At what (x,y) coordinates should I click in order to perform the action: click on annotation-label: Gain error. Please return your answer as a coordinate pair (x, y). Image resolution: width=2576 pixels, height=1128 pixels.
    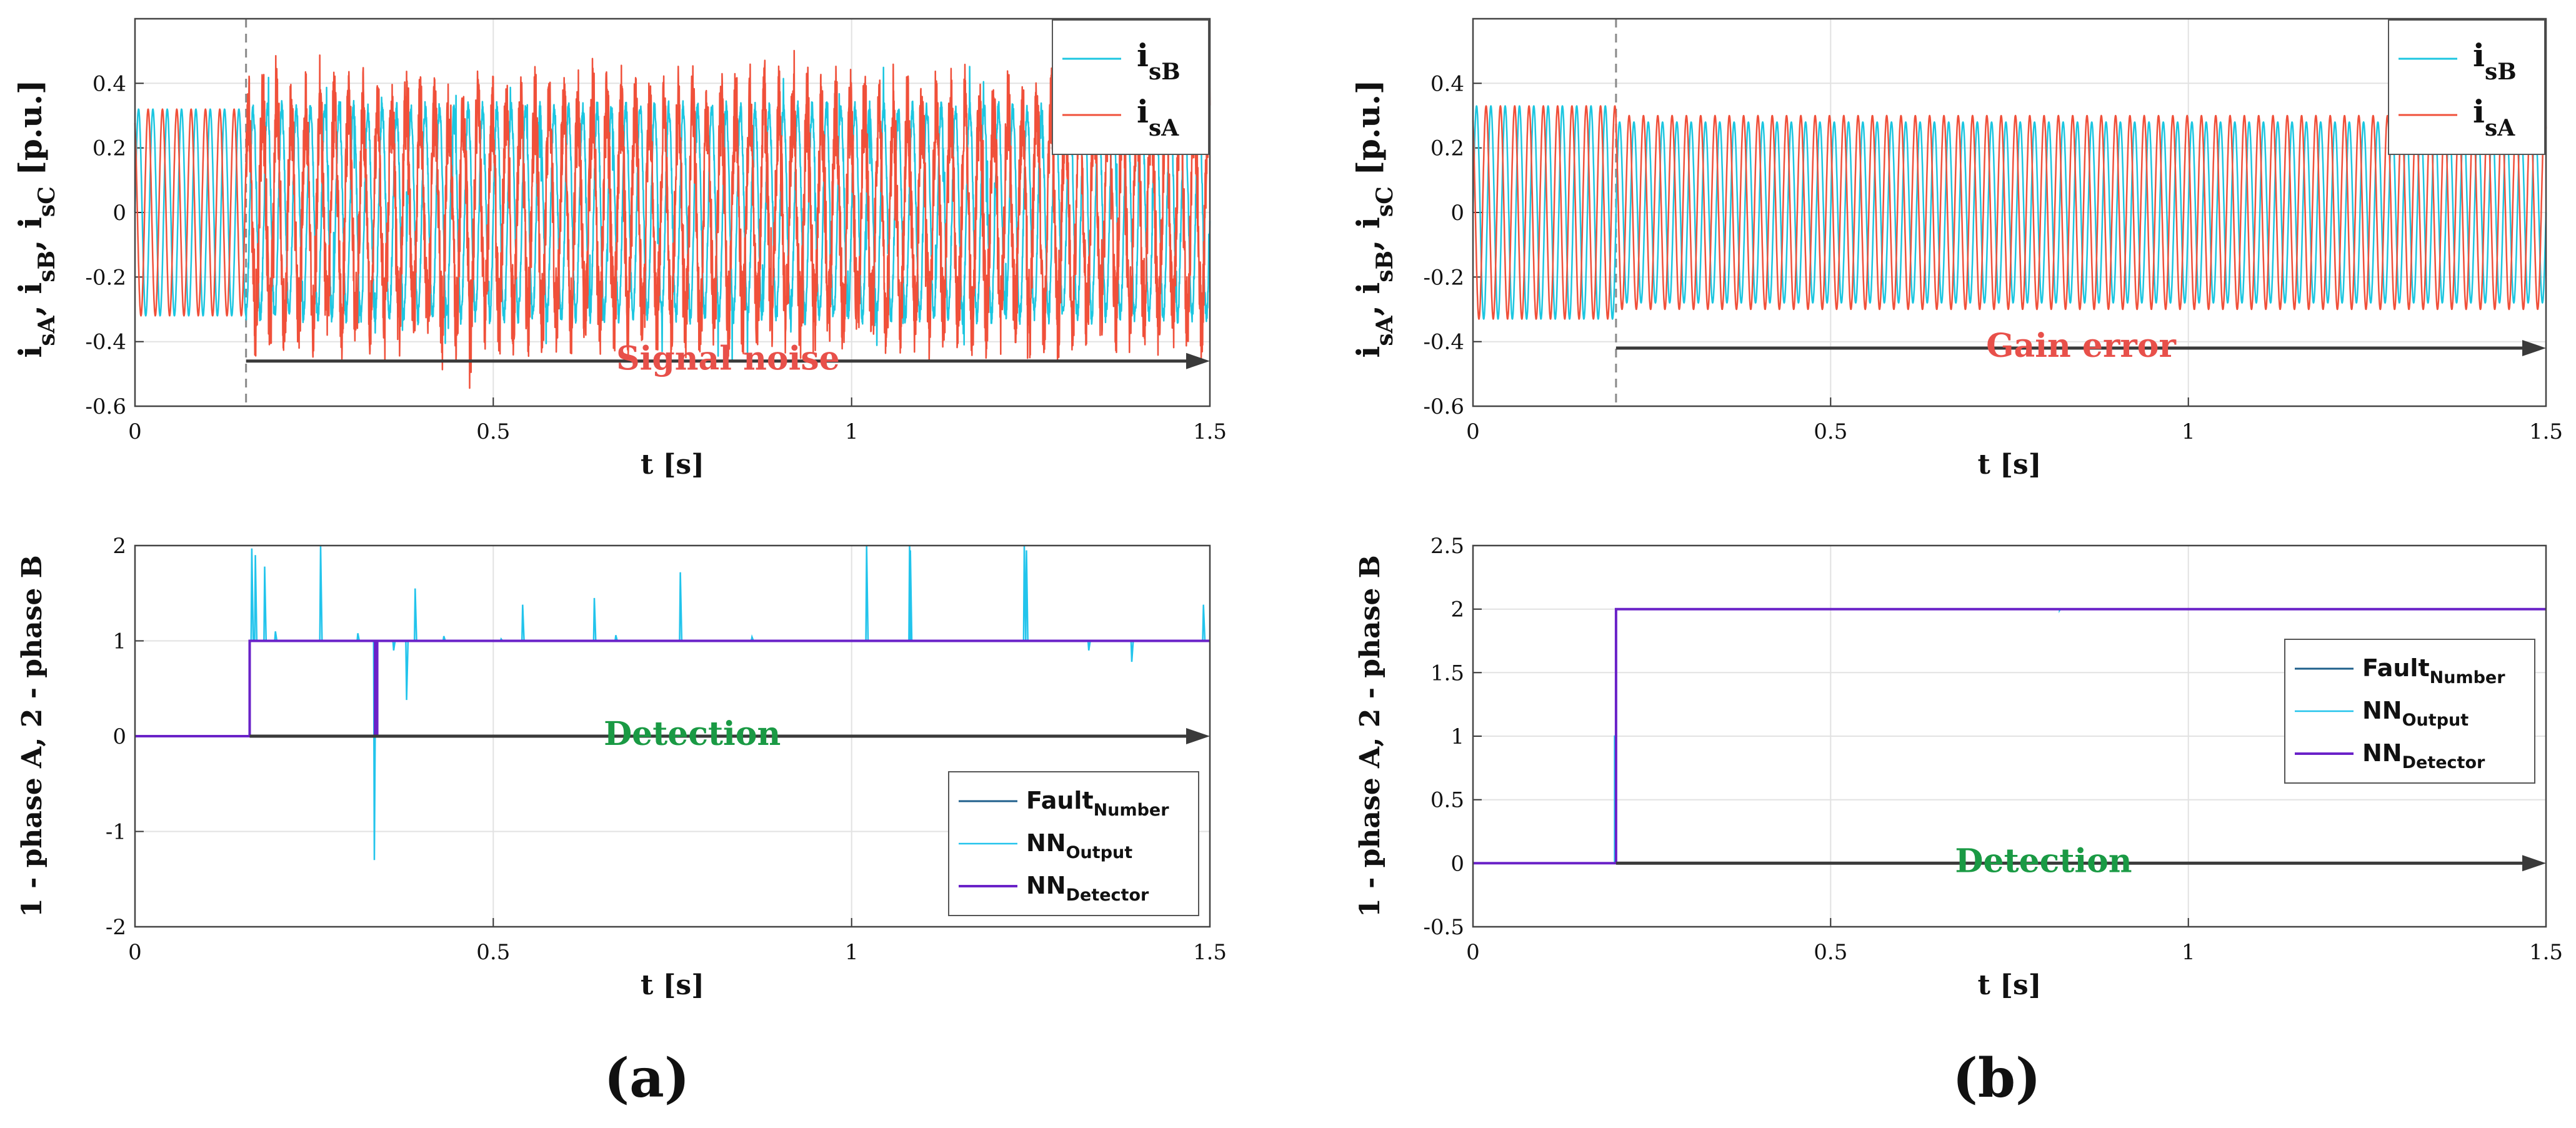
    Looking at the image, I should click on (2081, 346).